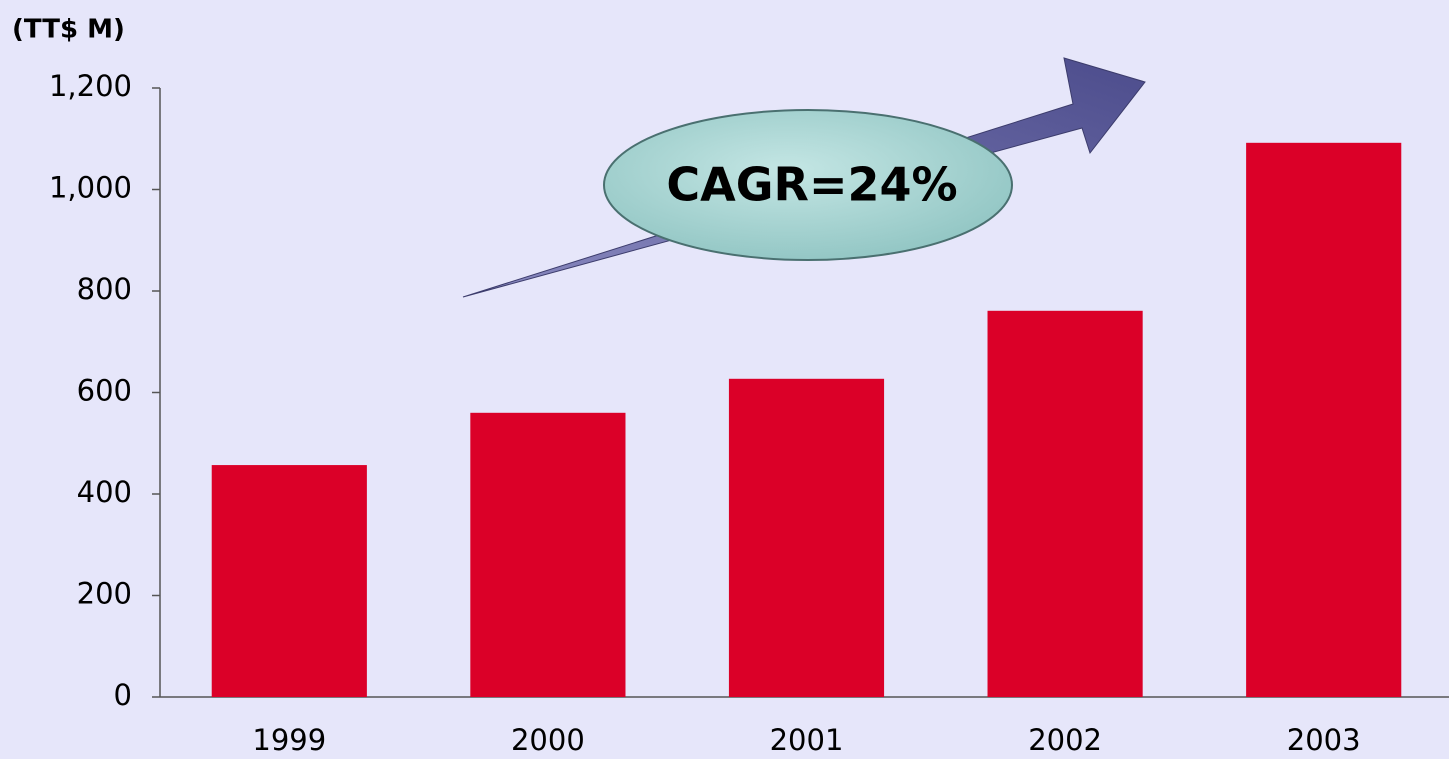 This screenshot has height=759, width=1449. What do you see at coordinates (104, 594) in the screenshot?
I see `y-tick-label: 200` at bounding box center [104, 594].